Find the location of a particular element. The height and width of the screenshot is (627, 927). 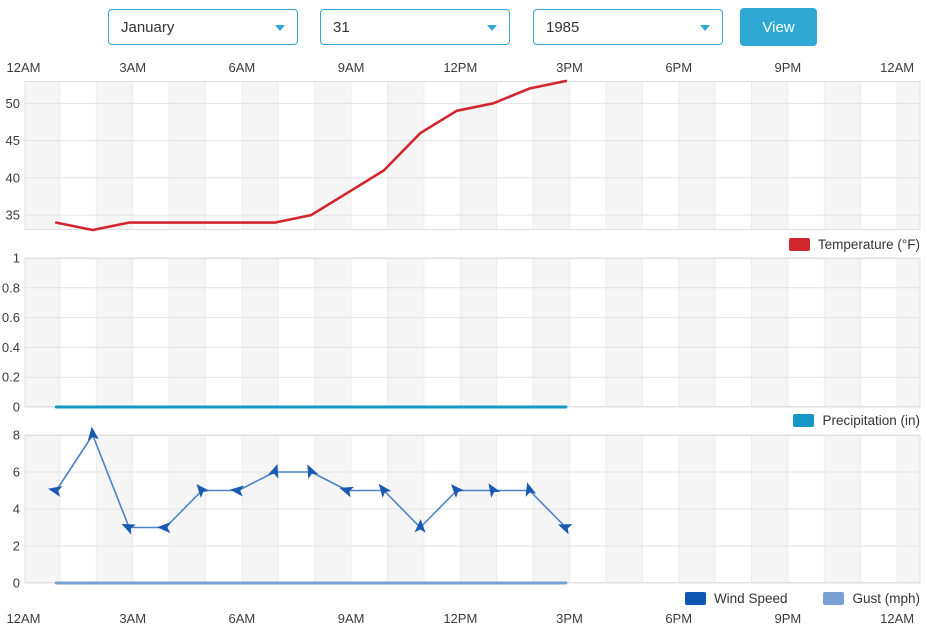

wind-speed-legend-item: Wind Speed is located at coordinates (736, 598).